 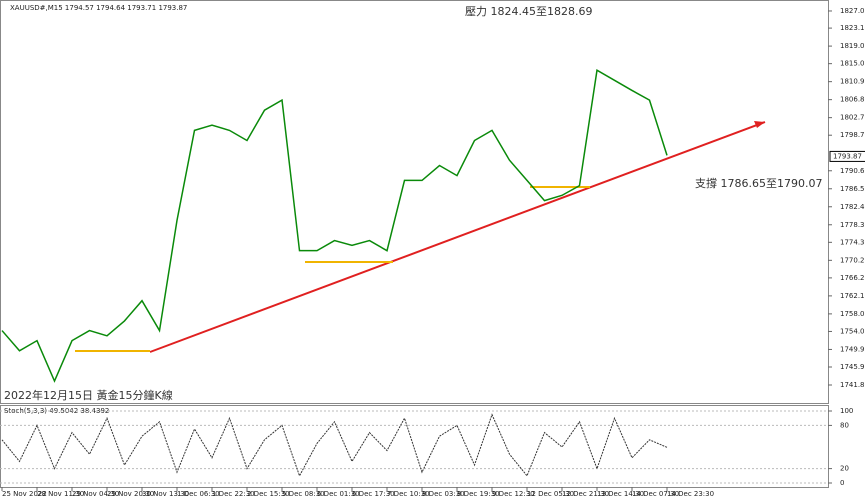 I want to click on x-tick-label: 13 Dec 14:30, so click(x=620, y=494).